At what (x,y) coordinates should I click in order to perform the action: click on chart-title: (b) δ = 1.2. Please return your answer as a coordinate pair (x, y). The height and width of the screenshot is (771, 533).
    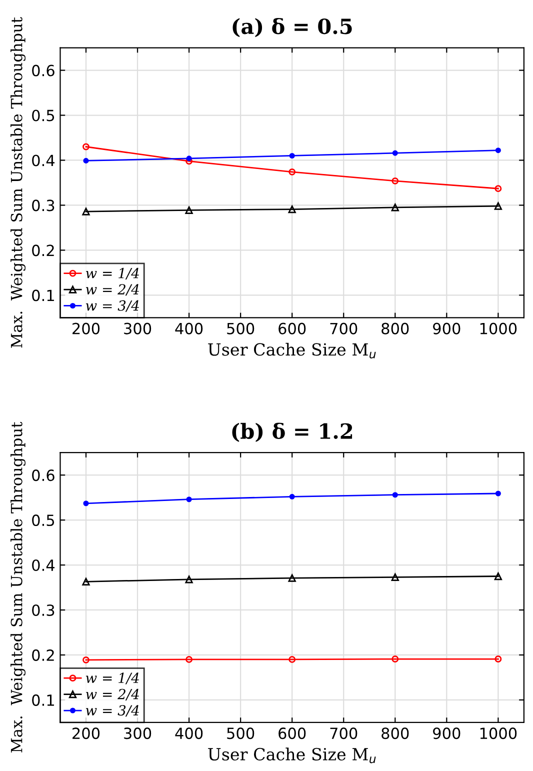
    Looking at the image, I should click on (292, 432).